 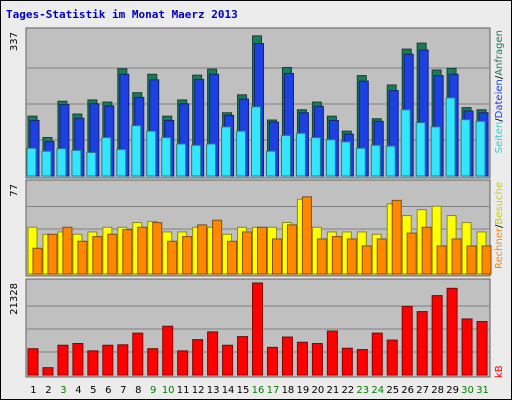 I want to click on x-tick-label-day-23: 23, so click(x=362, y=390).